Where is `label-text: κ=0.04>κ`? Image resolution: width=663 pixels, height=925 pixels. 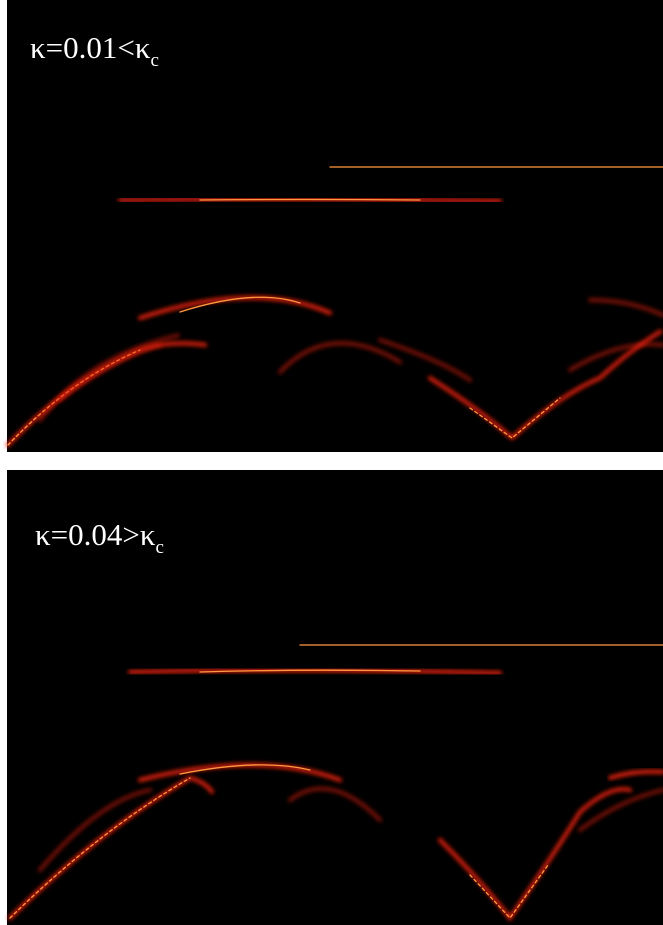
label-text: κ=0.04>κ is located at coordinates (95, 534).